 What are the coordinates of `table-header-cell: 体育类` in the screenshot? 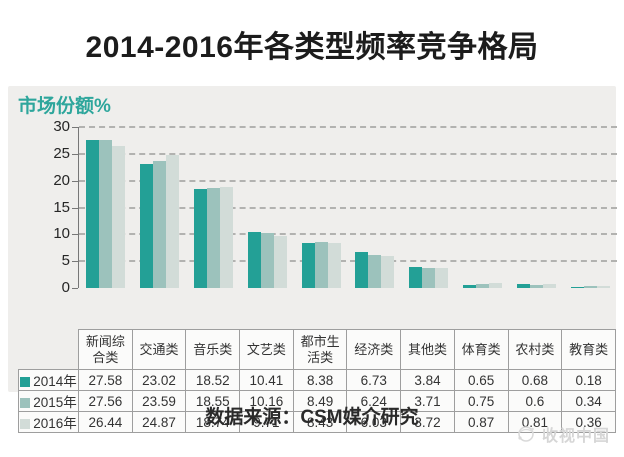 It's located at (481, 349).